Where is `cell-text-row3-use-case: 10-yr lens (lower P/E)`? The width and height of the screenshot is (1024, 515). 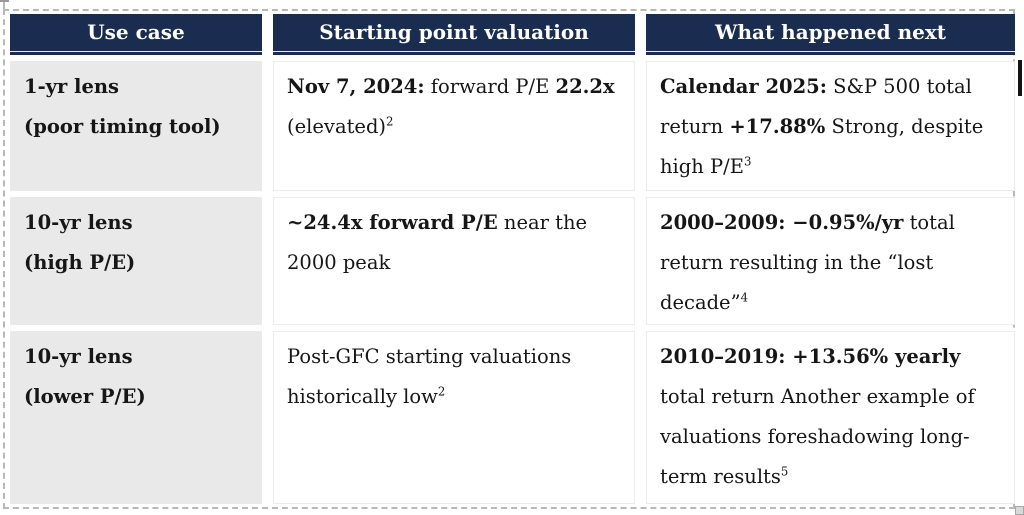
cell-text-row3-use-case: 10-yr lens (lower P/E) is located at coordinates (85, 376).